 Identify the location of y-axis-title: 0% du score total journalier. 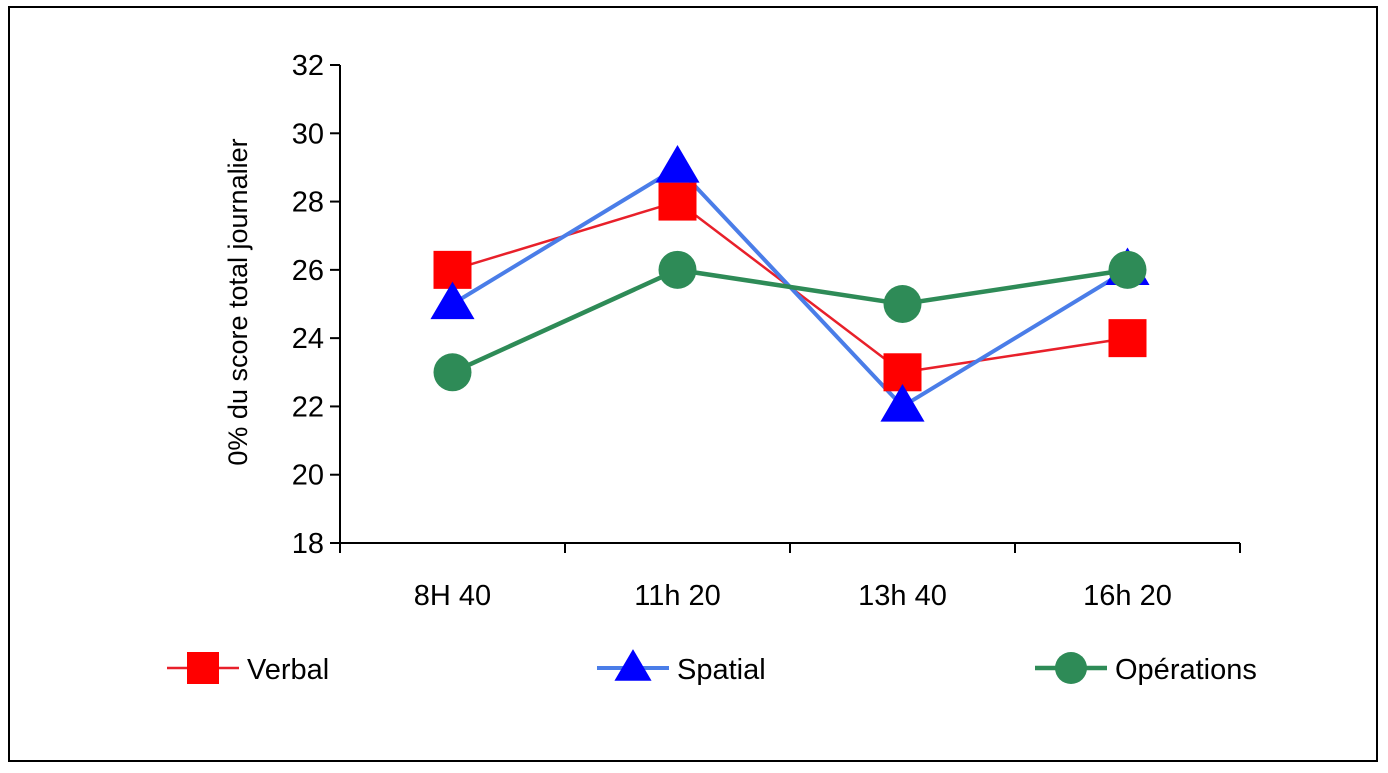
(238, 301).